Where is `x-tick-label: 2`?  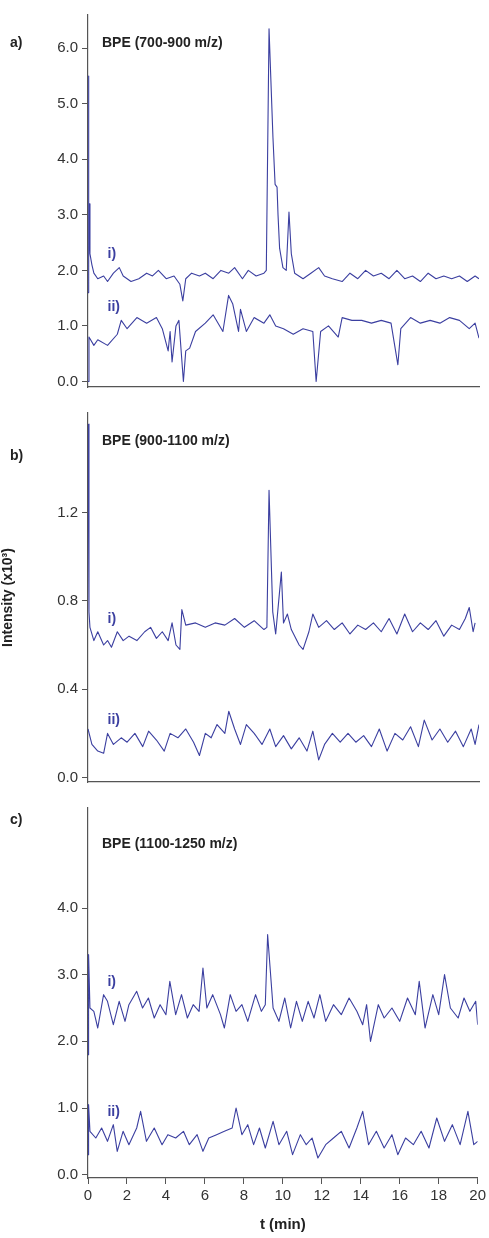 x-tick-label: 2 is located at coordinates (127, 1195).